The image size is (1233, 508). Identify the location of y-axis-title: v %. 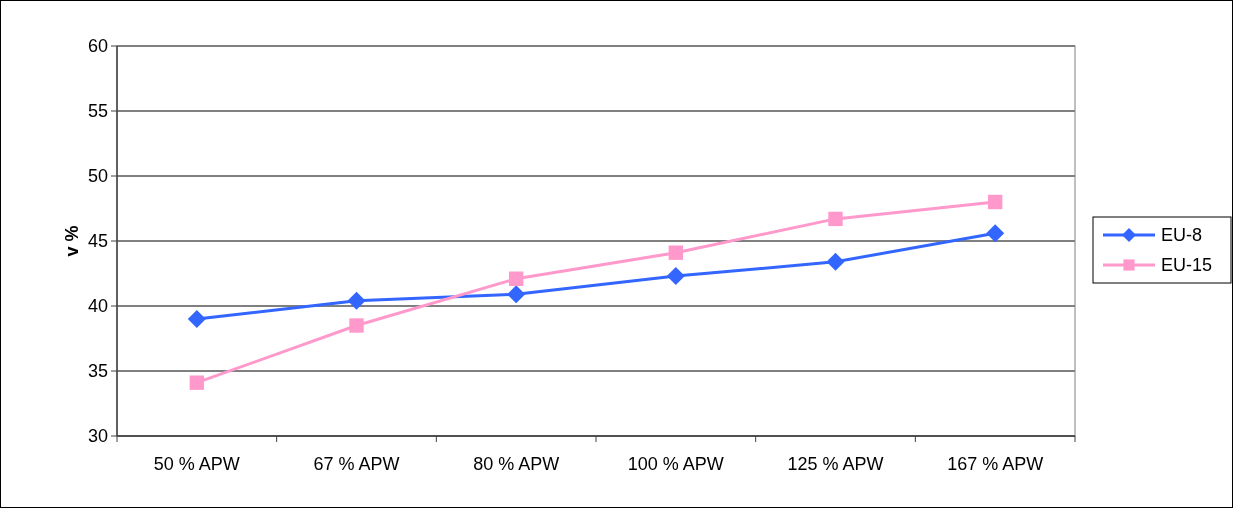
(72, 241).